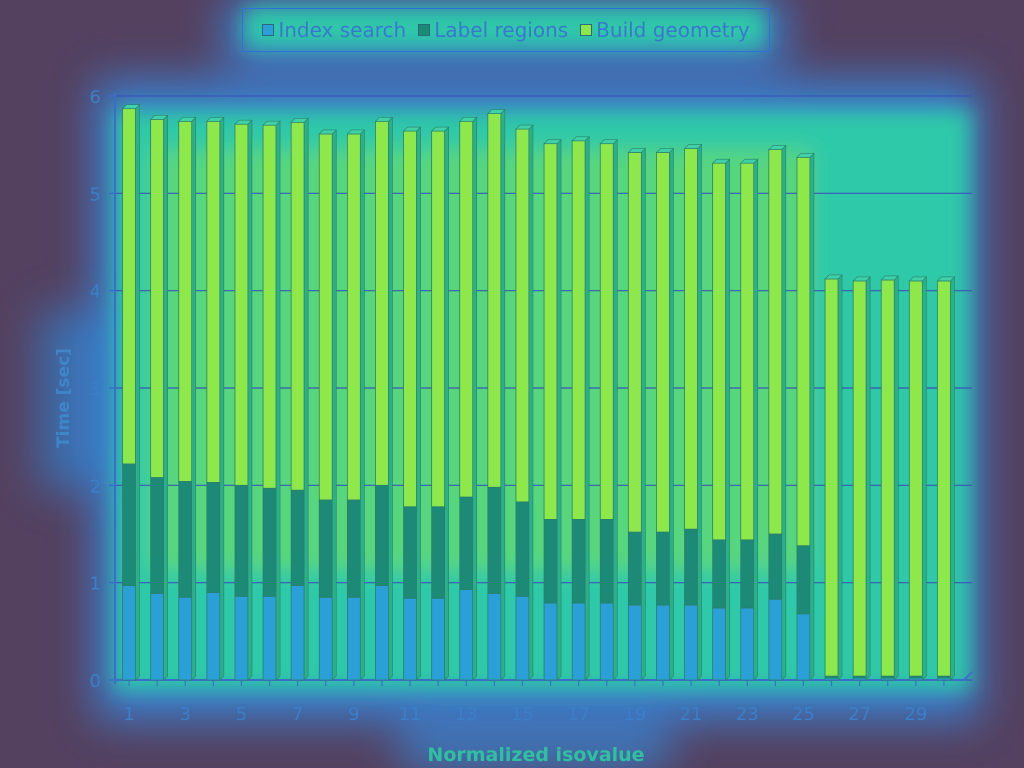 Image resolution: width=1024 pixels, height=768 pixels. Describe the element at coordinates (466, 714) in the screenshot. I see `x-tick-label: 13` at that location.